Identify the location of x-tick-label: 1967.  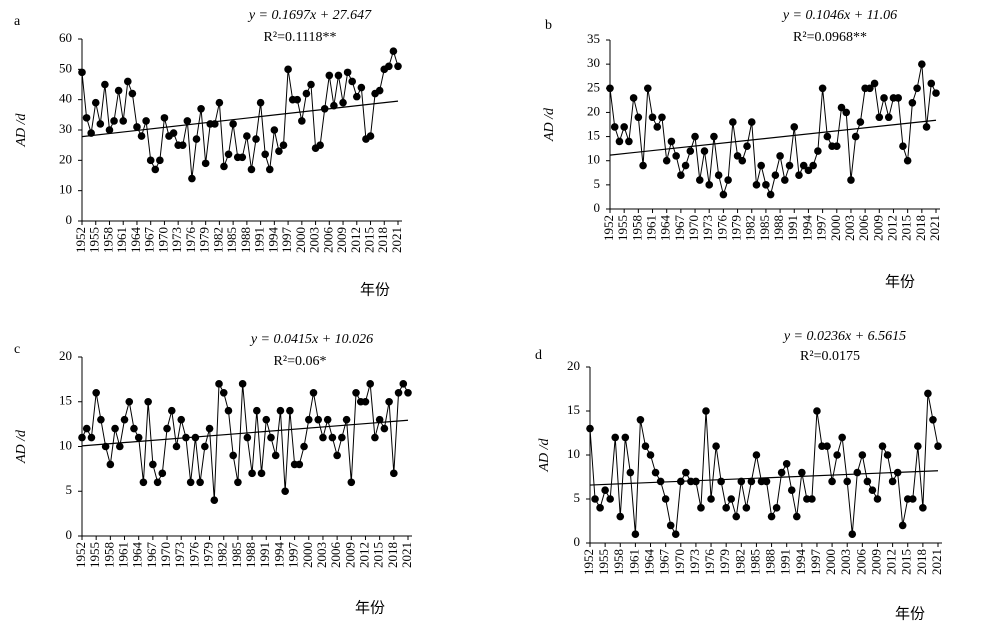
(149, 240).